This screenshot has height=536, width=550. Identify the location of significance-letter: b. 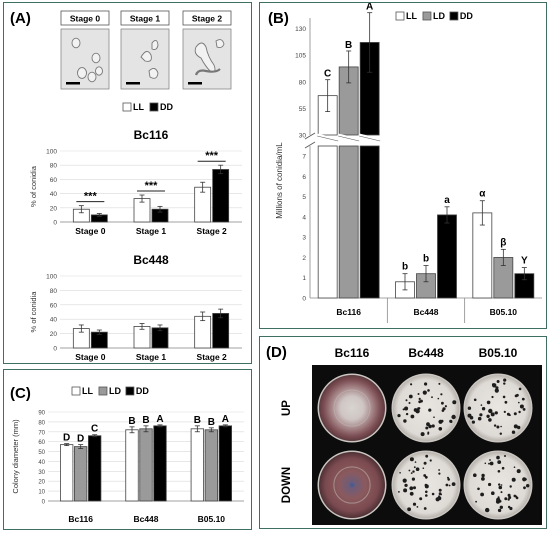
(426, 259).